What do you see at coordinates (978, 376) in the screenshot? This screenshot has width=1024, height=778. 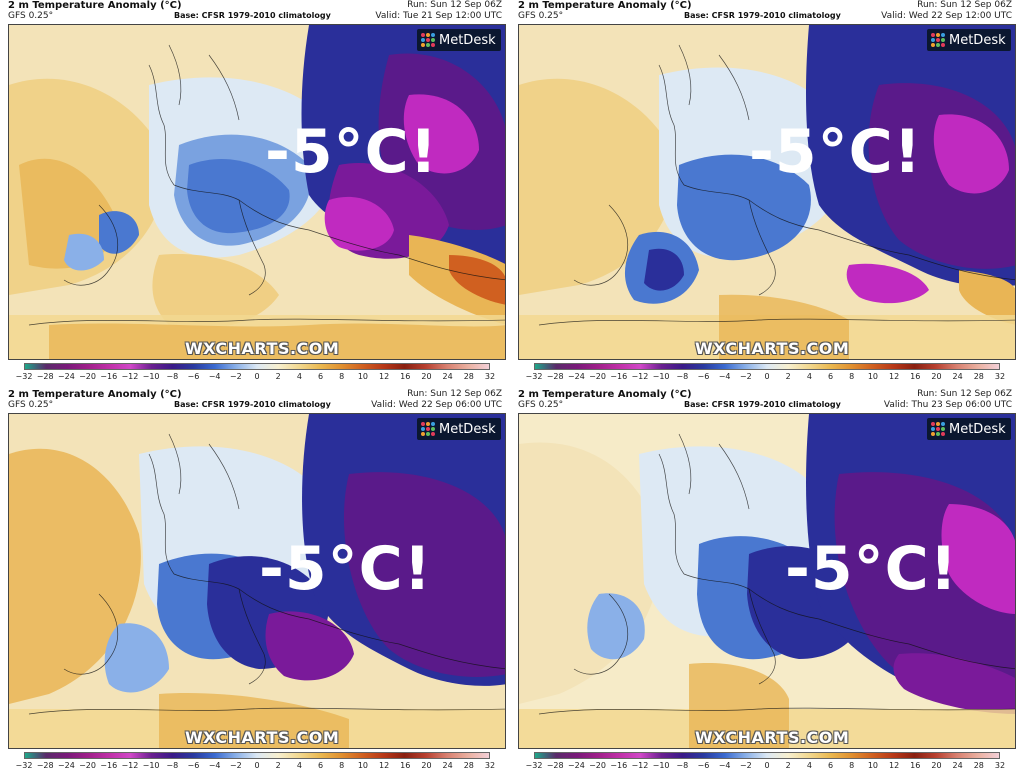 I see `colorbar-tick-label: 28` at bounding box center [978, 376].